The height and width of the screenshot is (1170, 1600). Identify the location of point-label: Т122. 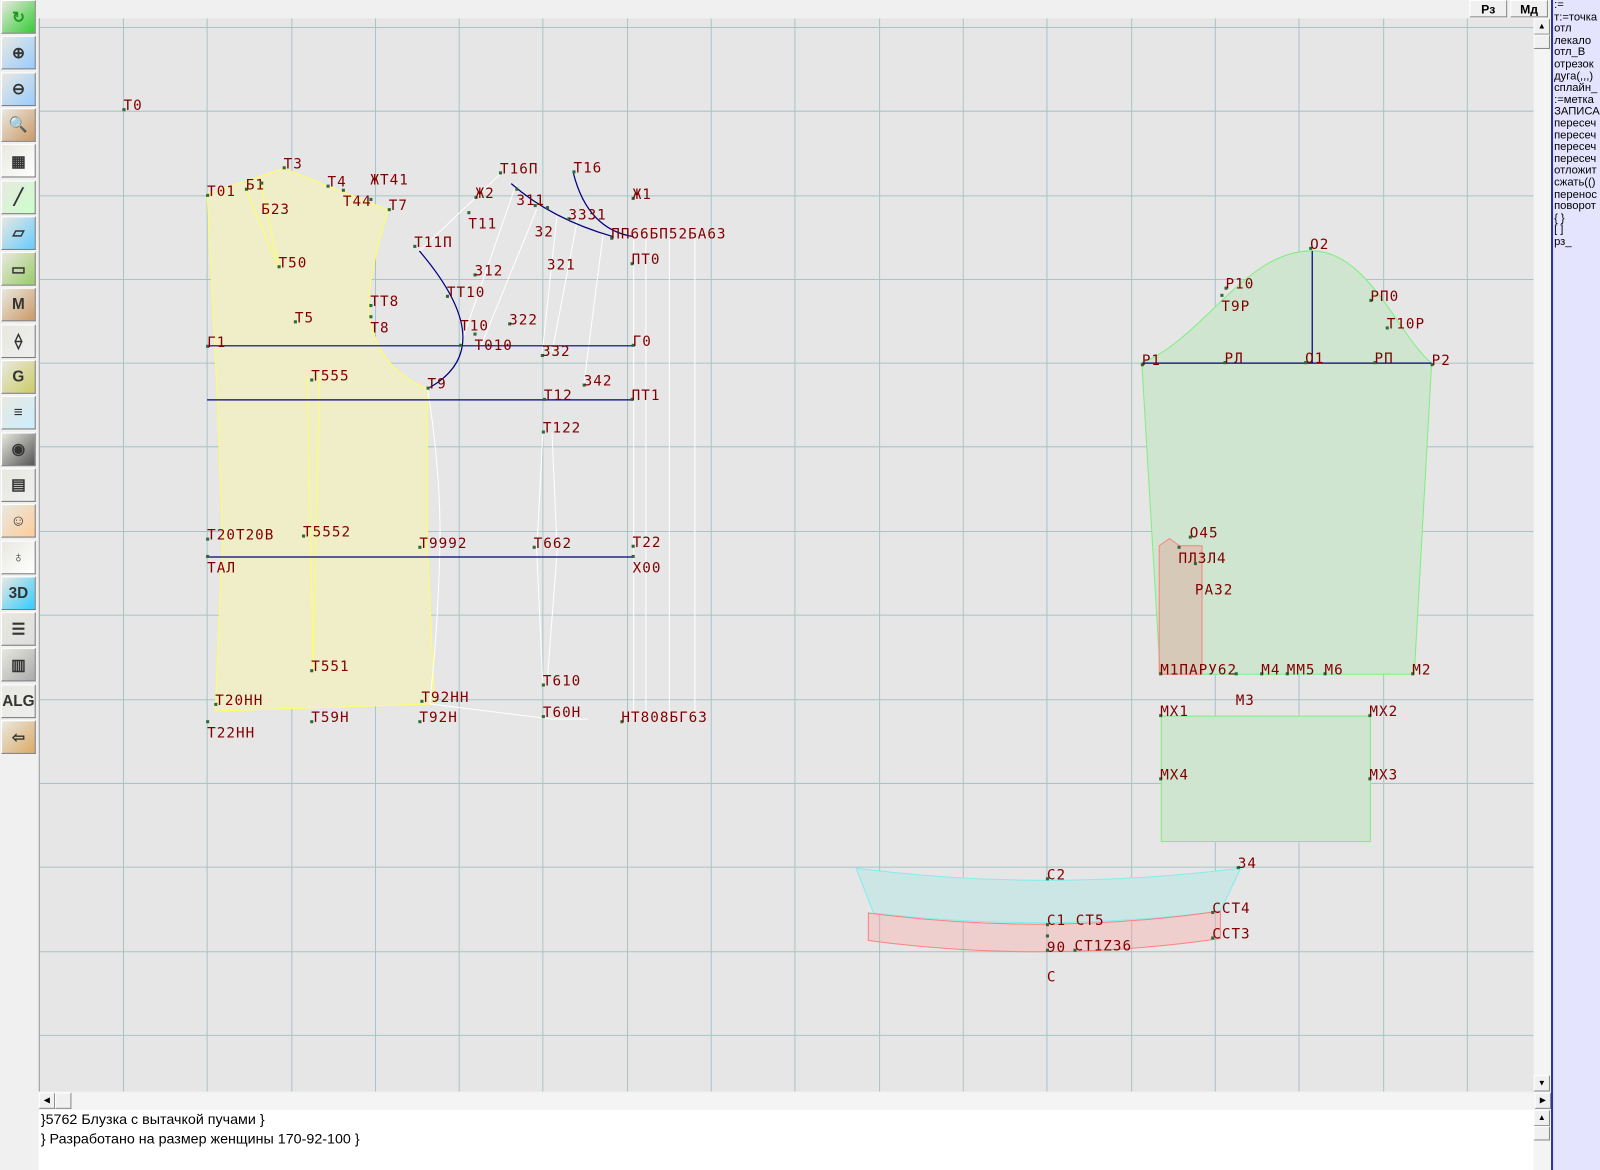
(562, 429).